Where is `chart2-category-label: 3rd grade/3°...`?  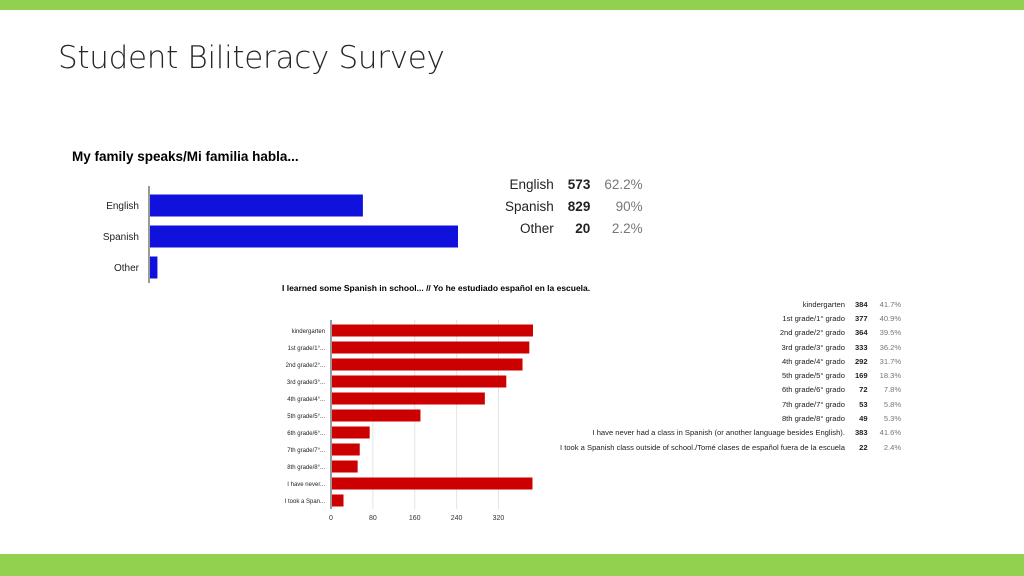
chart2-category-label: 3rd grade/3°... is located at coordinates (306, 383).